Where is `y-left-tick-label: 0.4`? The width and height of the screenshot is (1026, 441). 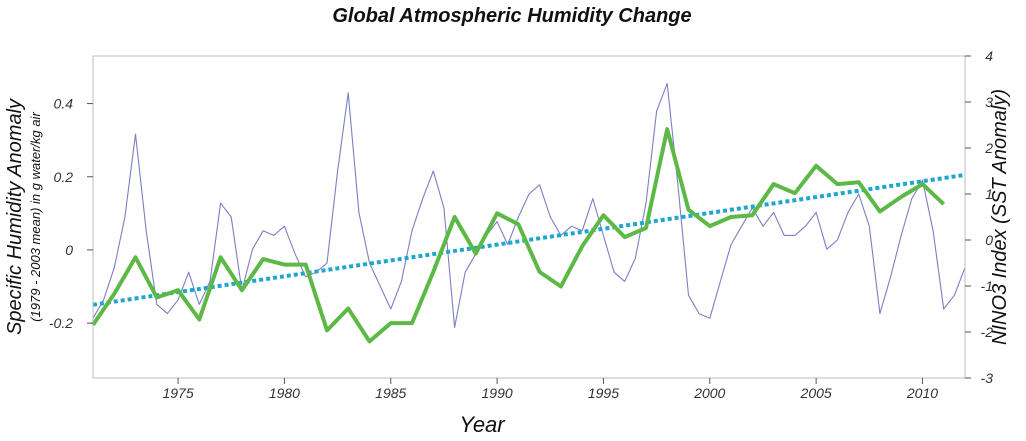 y-left-tick-label: 0.4 is located at coordinates (64, 104).